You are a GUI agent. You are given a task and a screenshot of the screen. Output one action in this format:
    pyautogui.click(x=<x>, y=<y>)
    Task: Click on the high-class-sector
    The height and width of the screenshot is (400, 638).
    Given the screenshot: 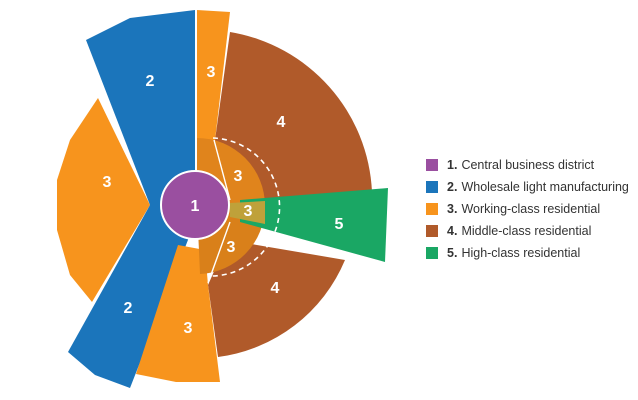 What is the action you would take?
    pyautogui.click(x=314, y=225)
    